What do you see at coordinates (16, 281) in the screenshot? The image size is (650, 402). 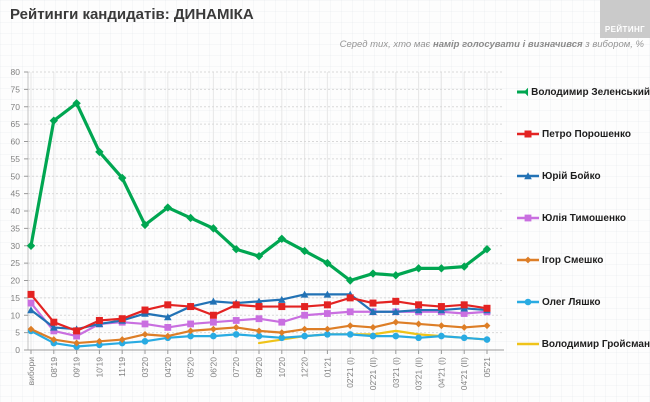 I see `y-axis-label: 20` at bounding box center [16, 281].